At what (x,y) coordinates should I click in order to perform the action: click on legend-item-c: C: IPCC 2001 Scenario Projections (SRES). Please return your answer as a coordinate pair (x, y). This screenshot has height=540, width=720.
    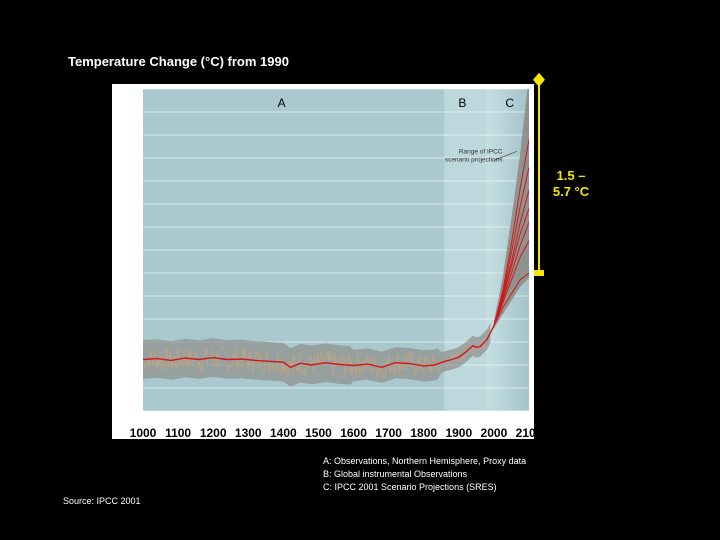
    Looking at the image, I should click on (410, 487).